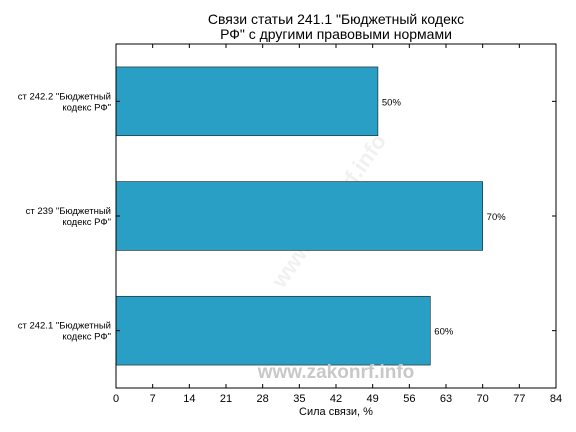  Describe the element at coordinates (556, 399) in the screenshot. I see `x-tick-label-12: 84` at that location.